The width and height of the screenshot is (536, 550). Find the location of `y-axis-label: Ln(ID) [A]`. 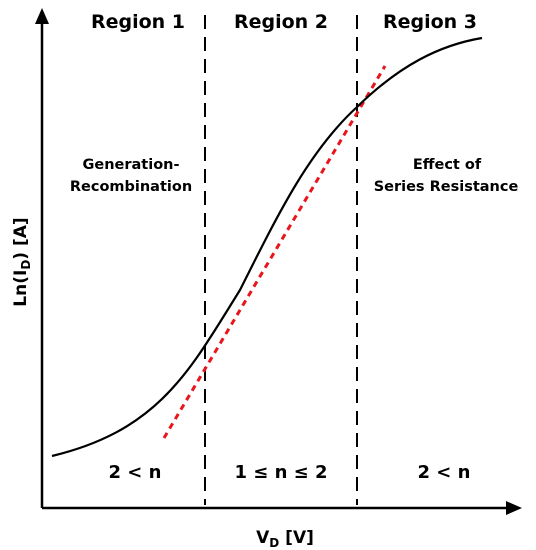

y-axis-label: Ln(ID) [A] is located at coordinates (22, 261).